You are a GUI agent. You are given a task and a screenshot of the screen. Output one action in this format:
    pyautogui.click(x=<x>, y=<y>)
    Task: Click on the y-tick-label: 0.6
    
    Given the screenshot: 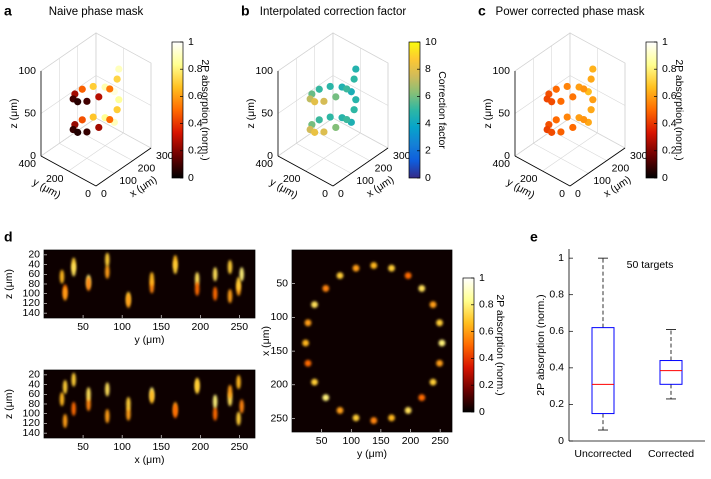 What is the action you would take?
    pyautogui.click(x=556, y=331)
    